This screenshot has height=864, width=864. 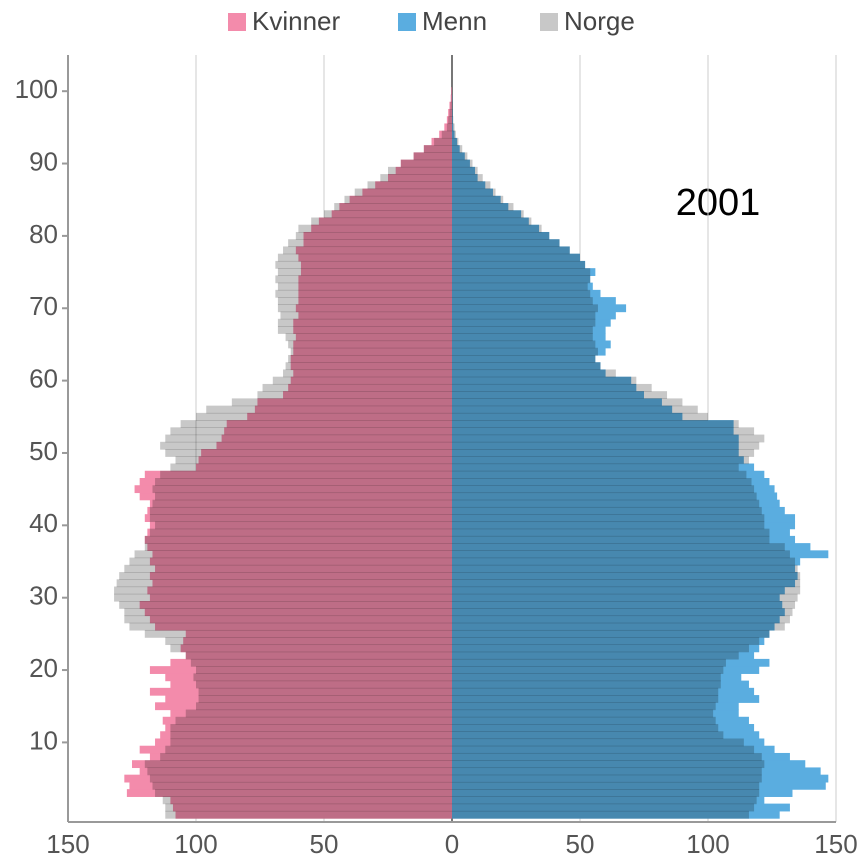 What do you see at coordinates (43, 161) in the screenshot?
I see `y-tick-label: 90` at bounding box center [43, 161].